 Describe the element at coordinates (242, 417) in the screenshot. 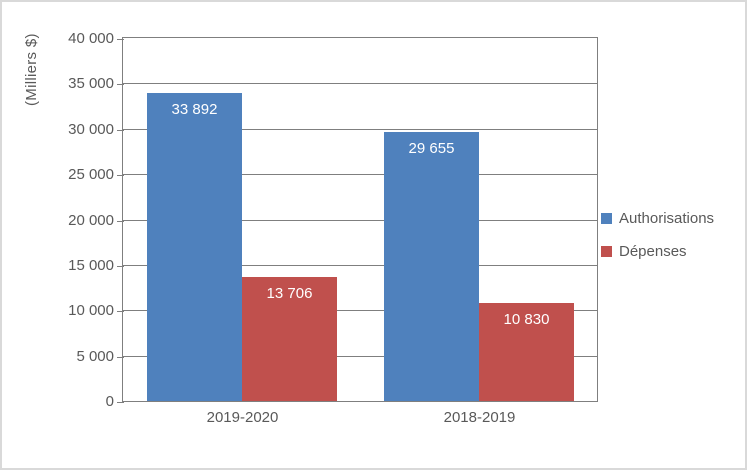

I see `x-axis-category-label: 2019-2020` at that location.